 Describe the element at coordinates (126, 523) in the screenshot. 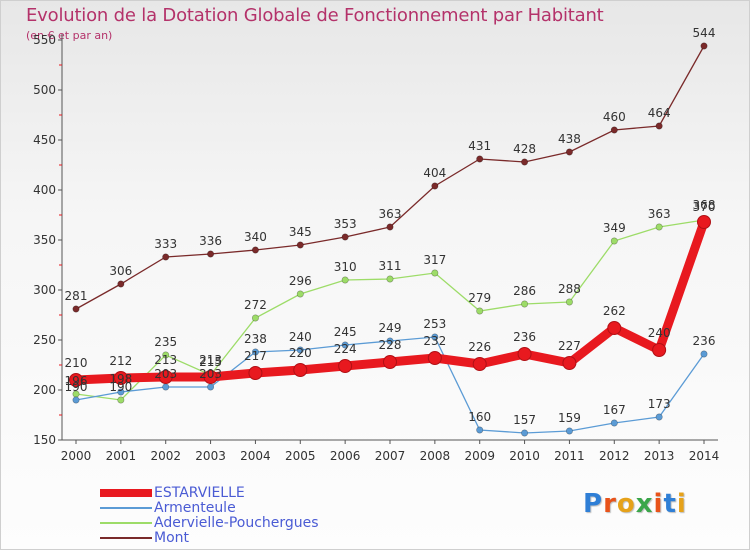

I see `legend-swatch-adervielle-pouchergues` at that location.